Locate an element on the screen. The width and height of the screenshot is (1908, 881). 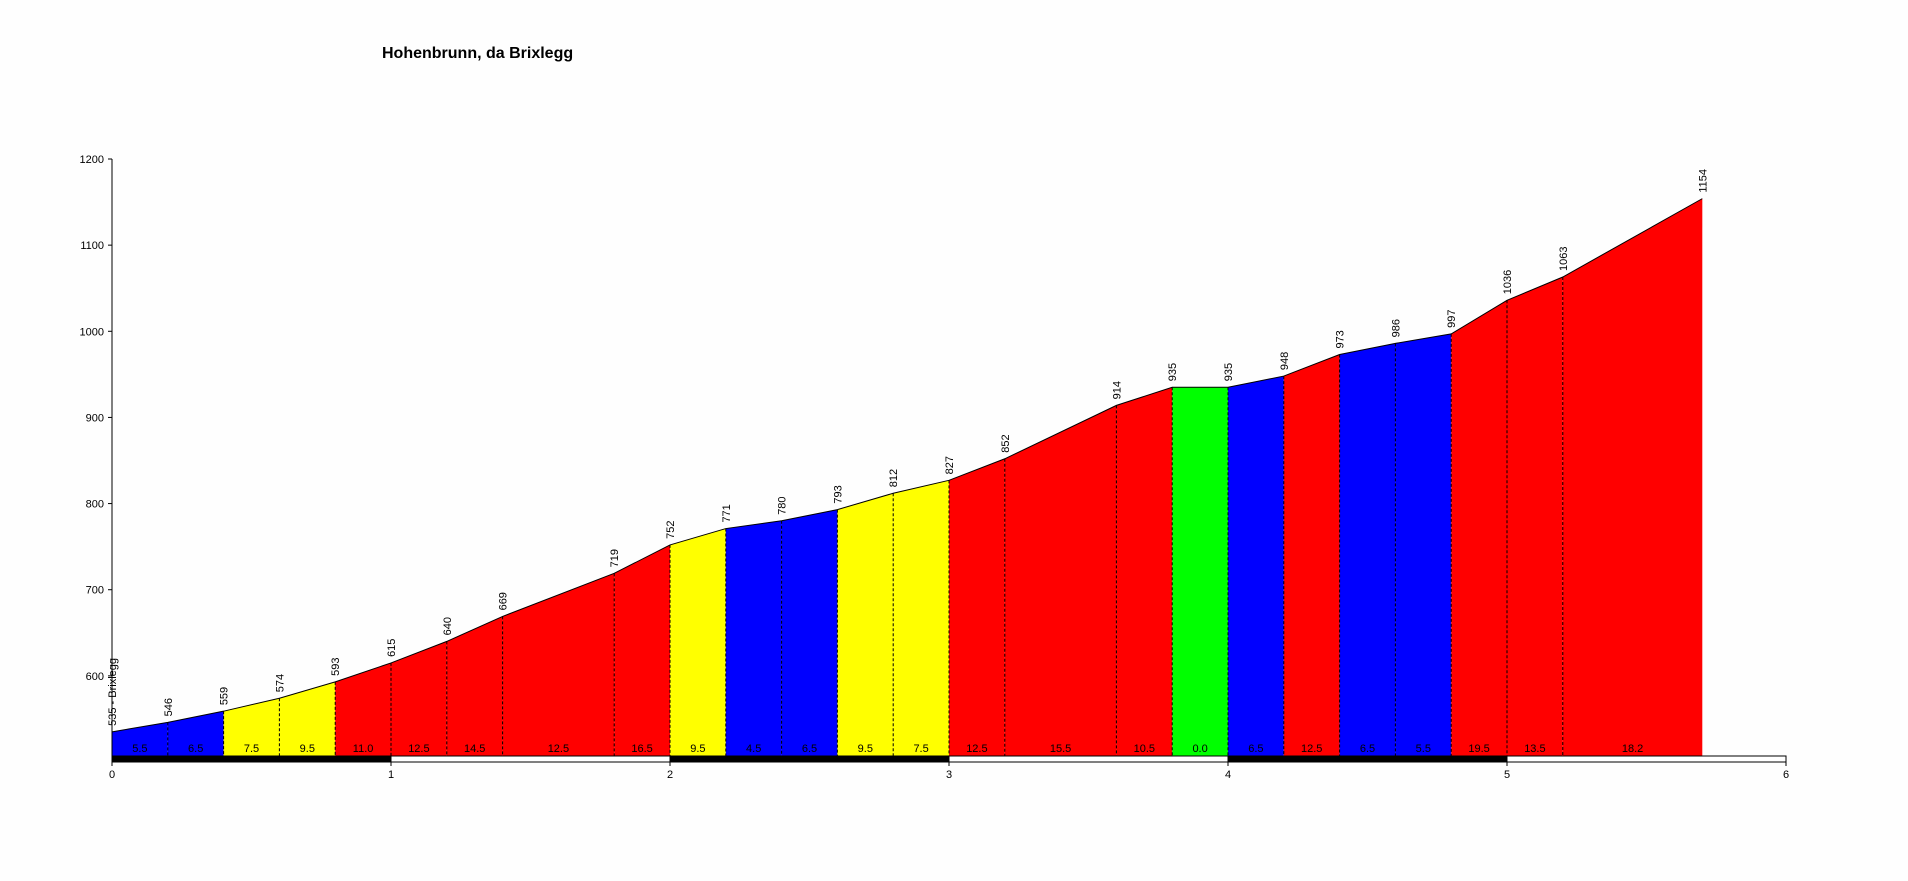
y-tick-label: 600 is located at coordinates (95, 677).